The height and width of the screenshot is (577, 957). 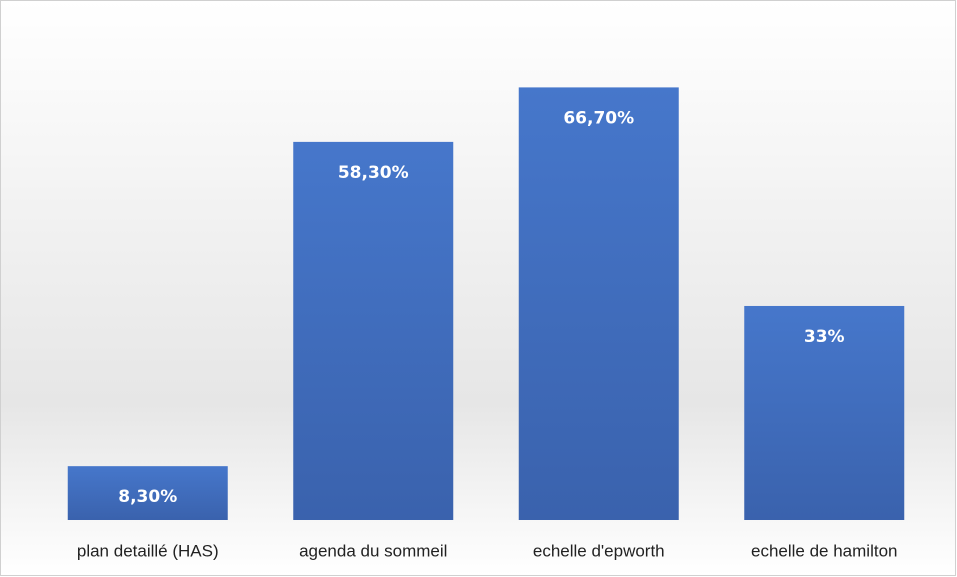 What do you see at coordinates (148, 550) in the screenshot?
I see `x-tick-label: plan detaillé (HAS)` at bounding box center [148, 550].